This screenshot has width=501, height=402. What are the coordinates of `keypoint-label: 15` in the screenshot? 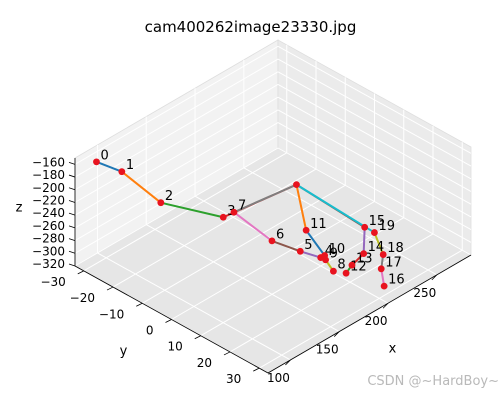 It's located at (377, 221).